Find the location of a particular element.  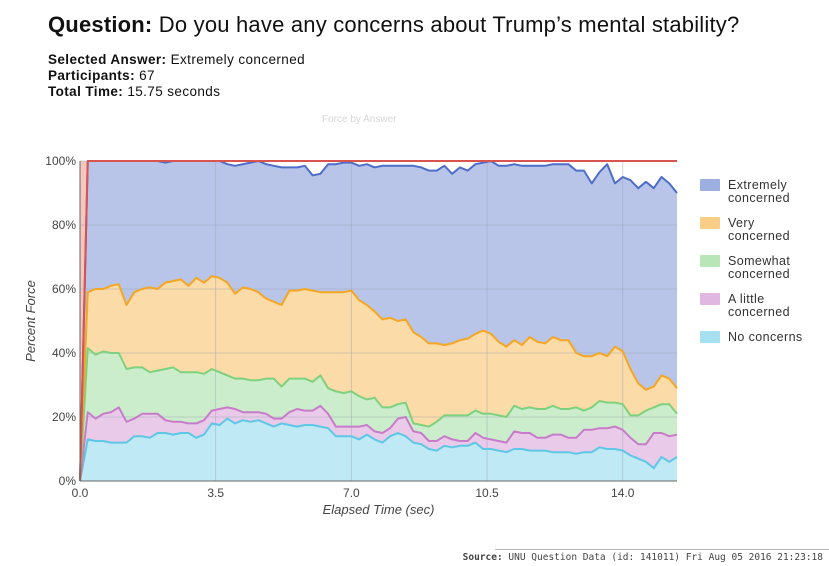

area-a-little-concerned is located at coordinates (378, 443).